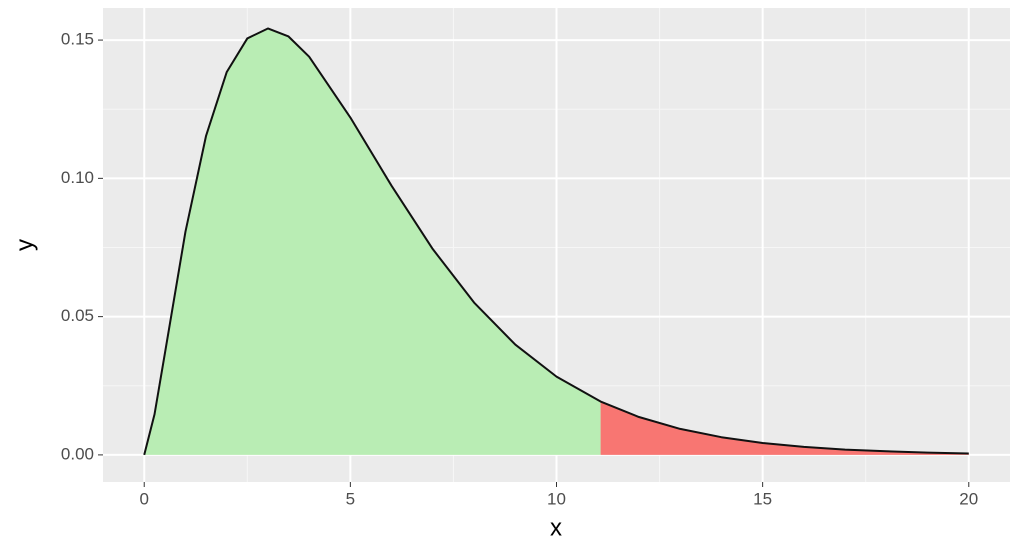 This screenshot has width=1024, height=547. Describe the element at coordinates (77, 315) in the screenshot. I see `y-tick-label: 0.05` at that location.